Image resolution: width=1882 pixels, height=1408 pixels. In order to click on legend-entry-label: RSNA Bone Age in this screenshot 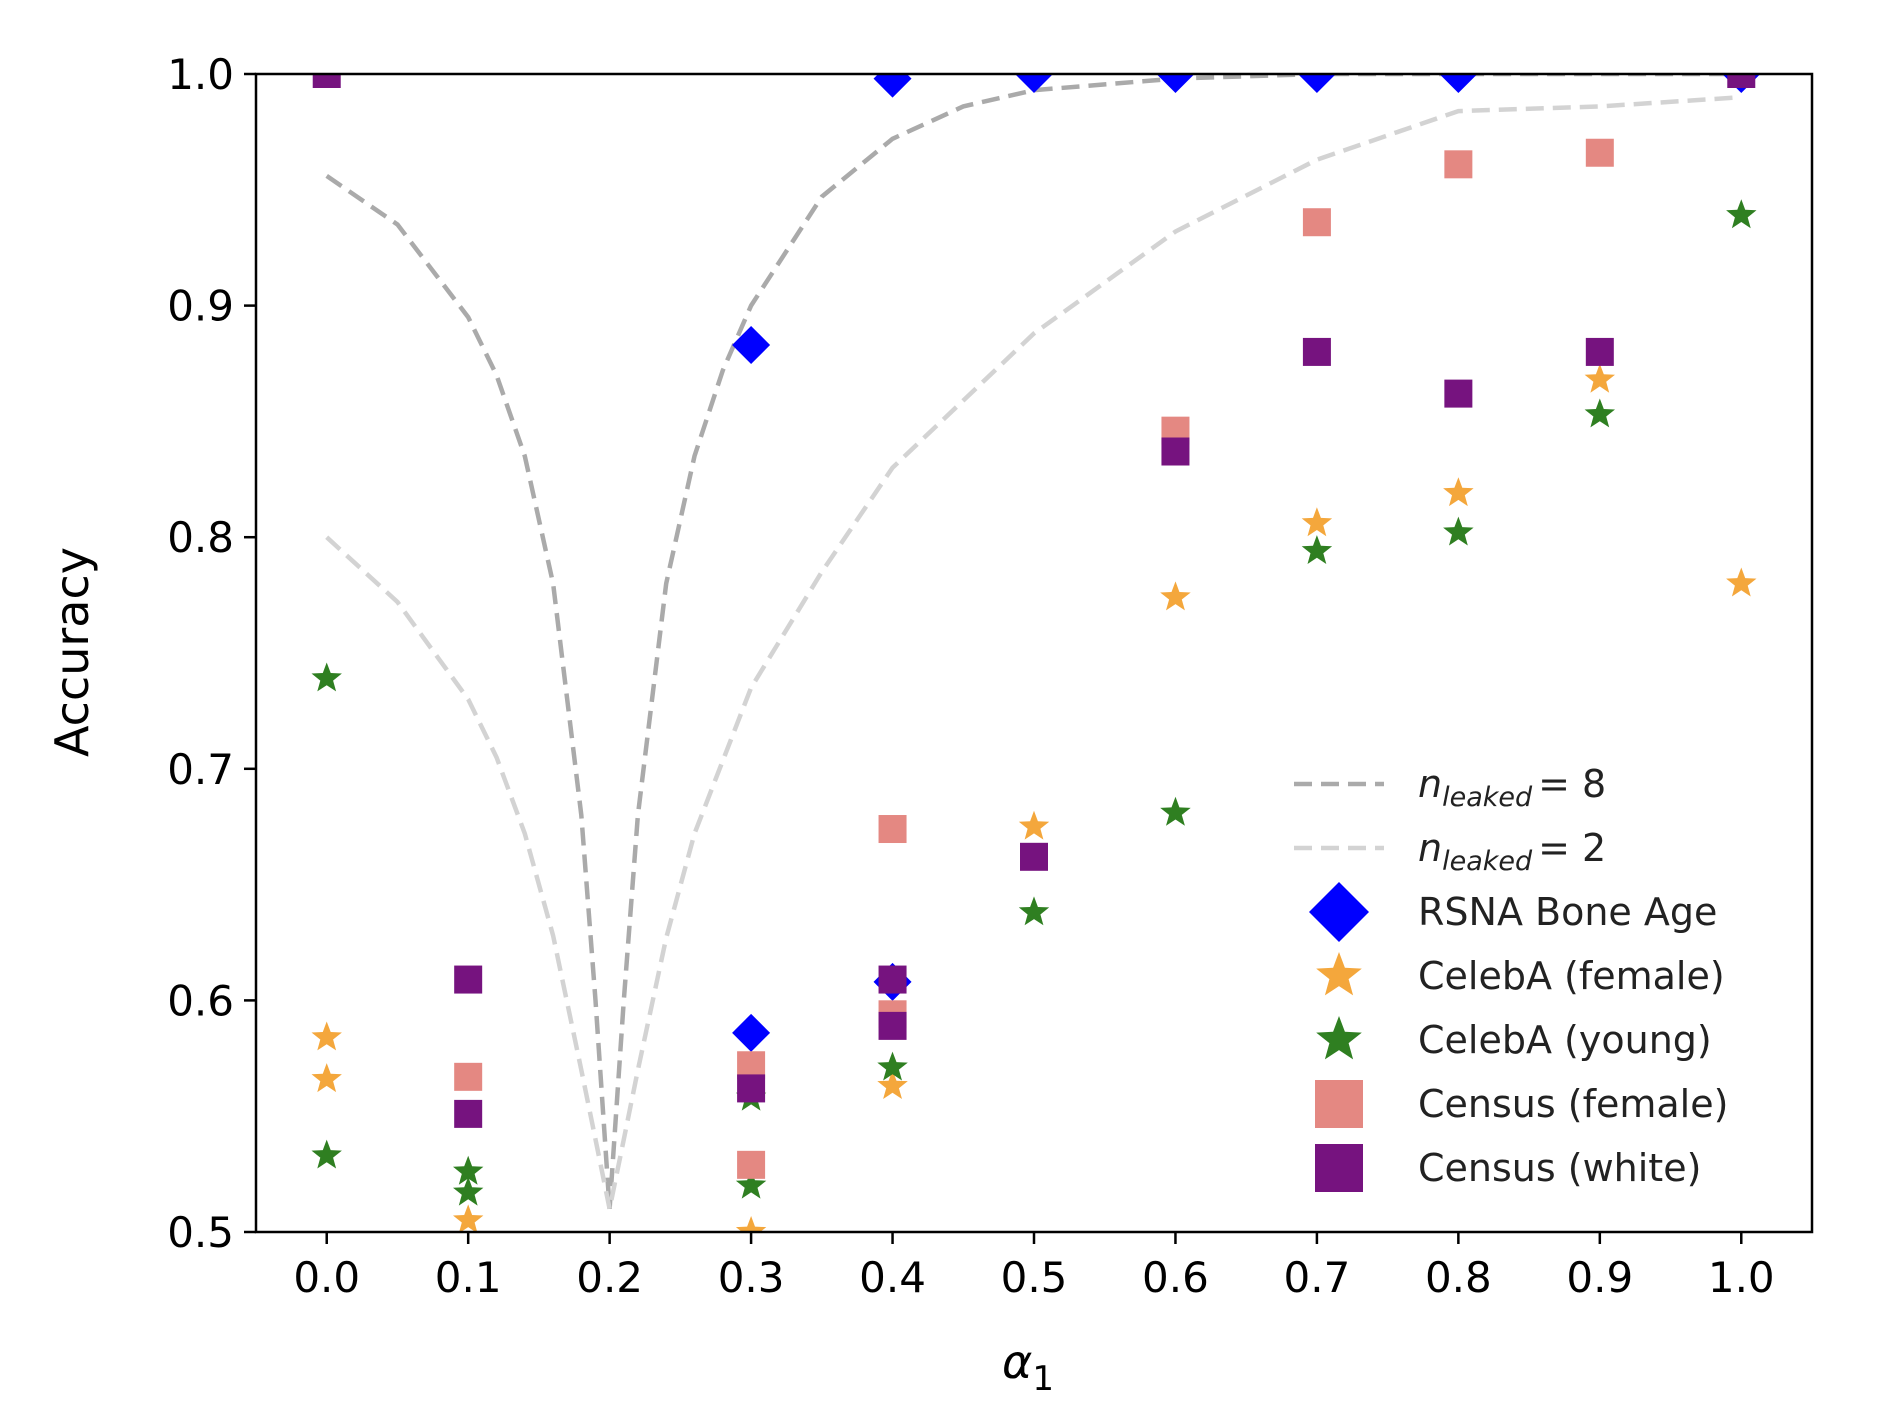, I will do `click(1567, 912)`.